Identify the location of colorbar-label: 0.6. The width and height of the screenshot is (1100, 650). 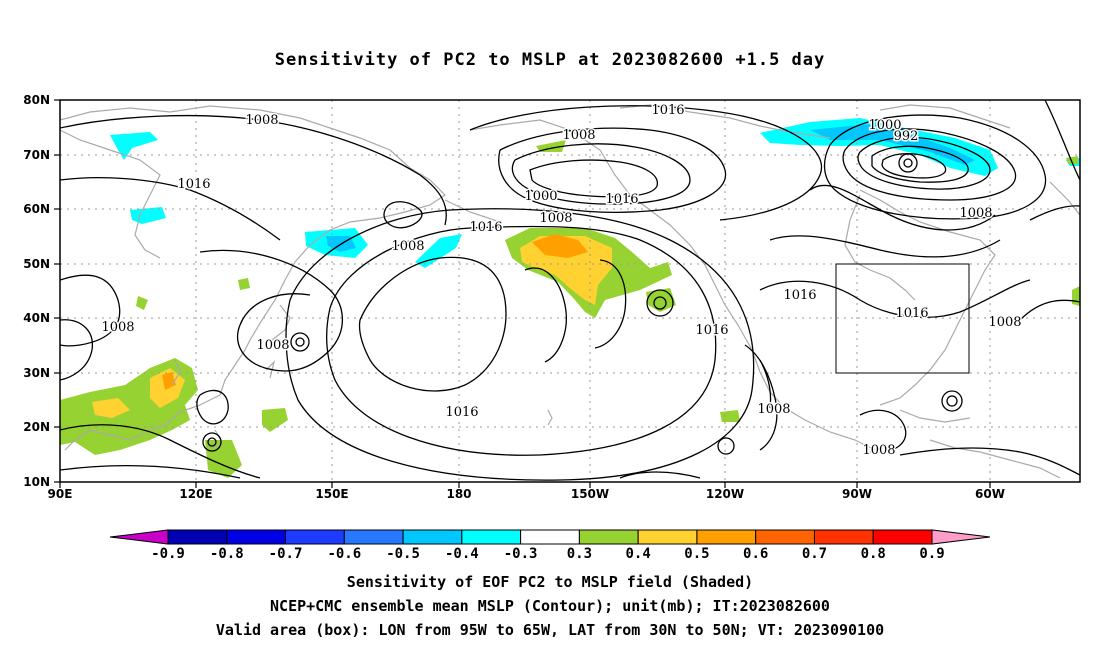
(755, 554).